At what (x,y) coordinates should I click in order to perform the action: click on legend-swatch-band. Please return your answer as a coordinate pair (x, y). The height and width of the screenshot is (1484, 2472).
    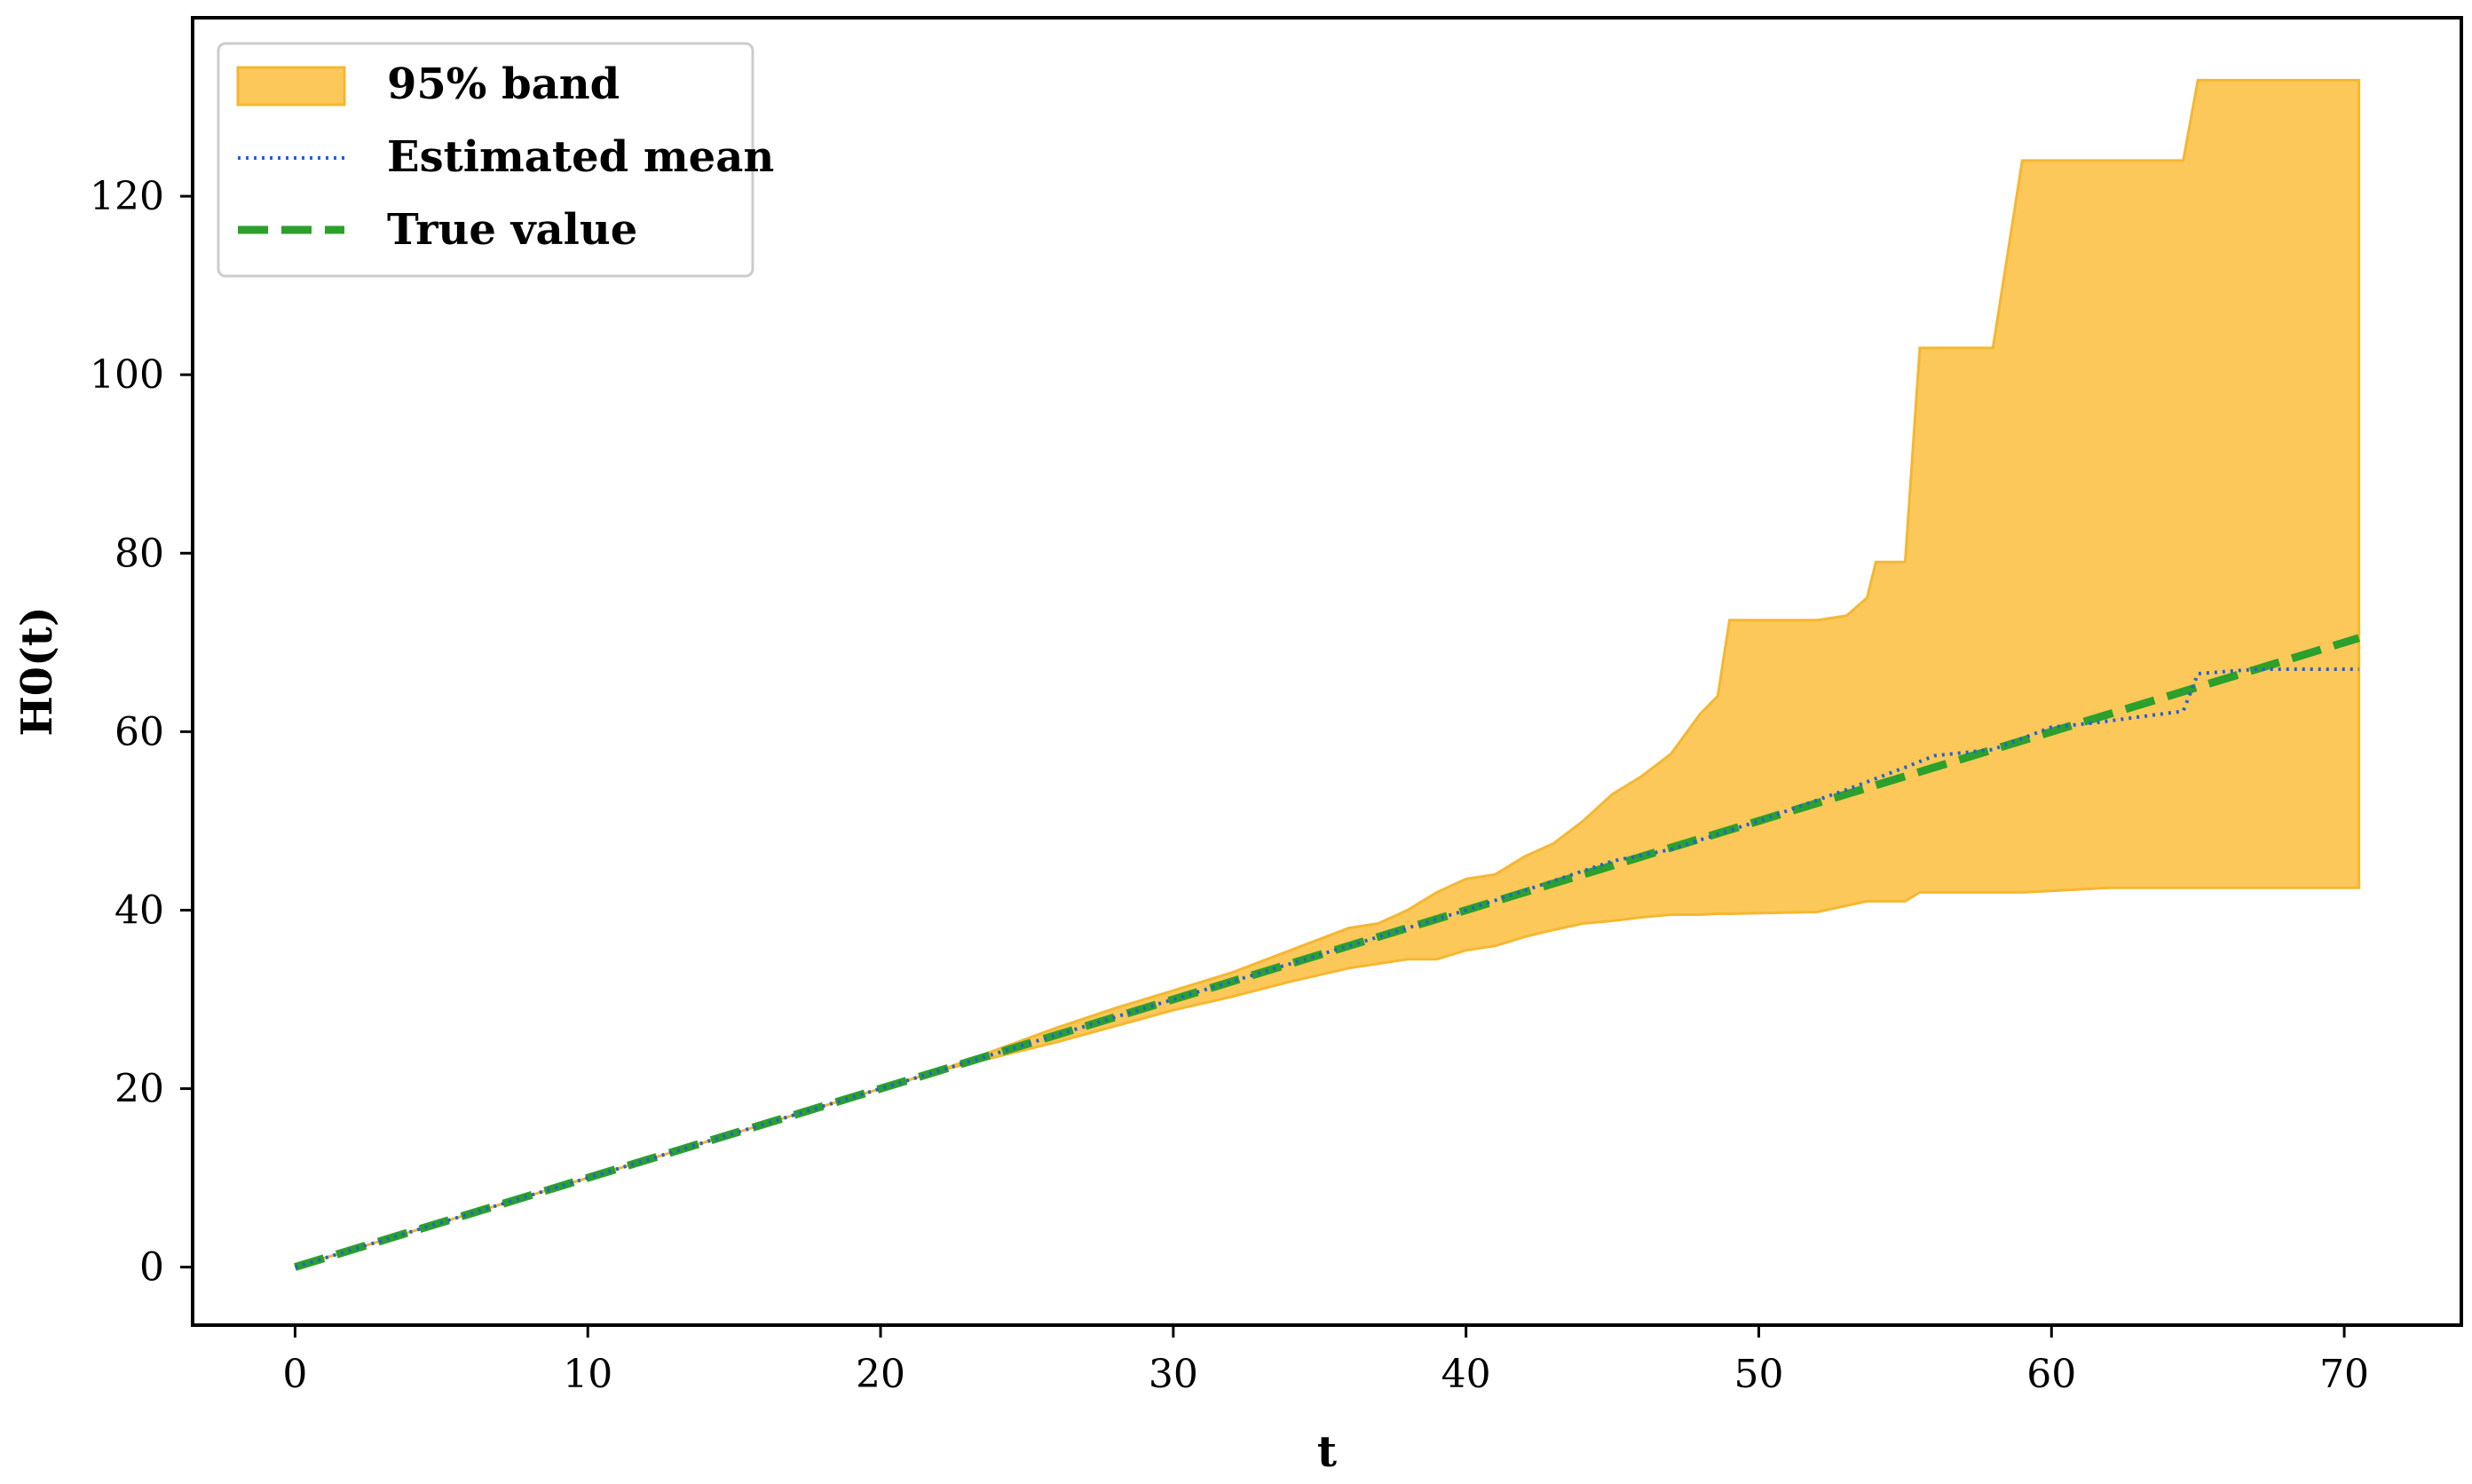
    Looking at the image, I should click on (291, 86).